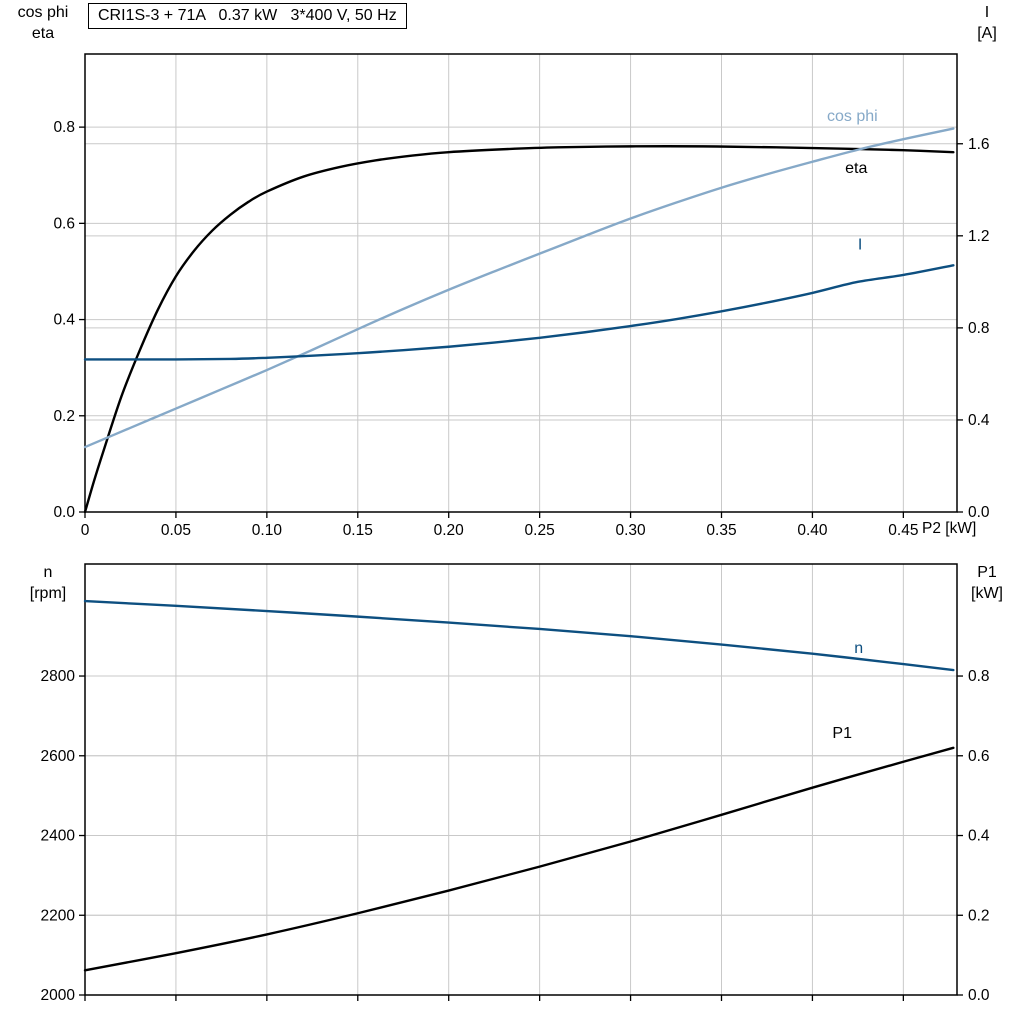  I want to click on series-I, so click(519, 312).